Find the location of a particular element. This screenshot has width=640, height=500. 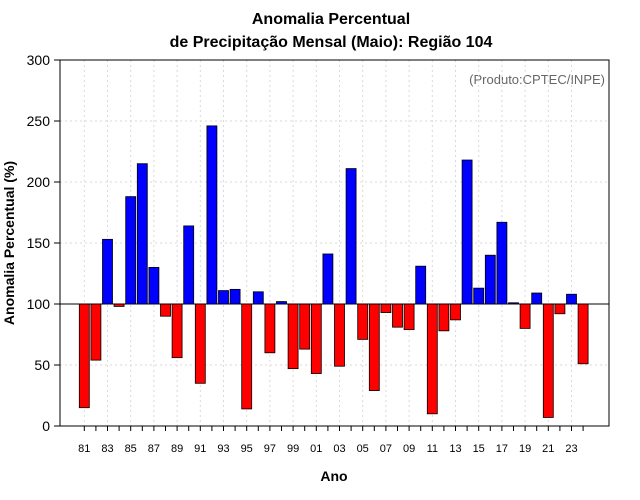

y-tick-label: 300 is located at coordinates (39, 60).